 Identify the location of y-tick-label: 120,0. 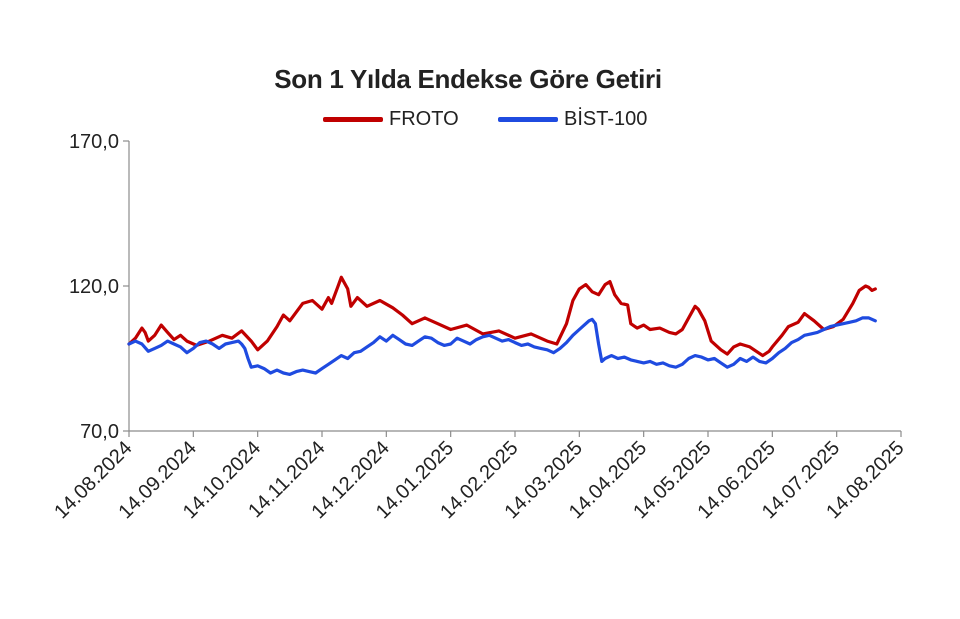
(94, 287).